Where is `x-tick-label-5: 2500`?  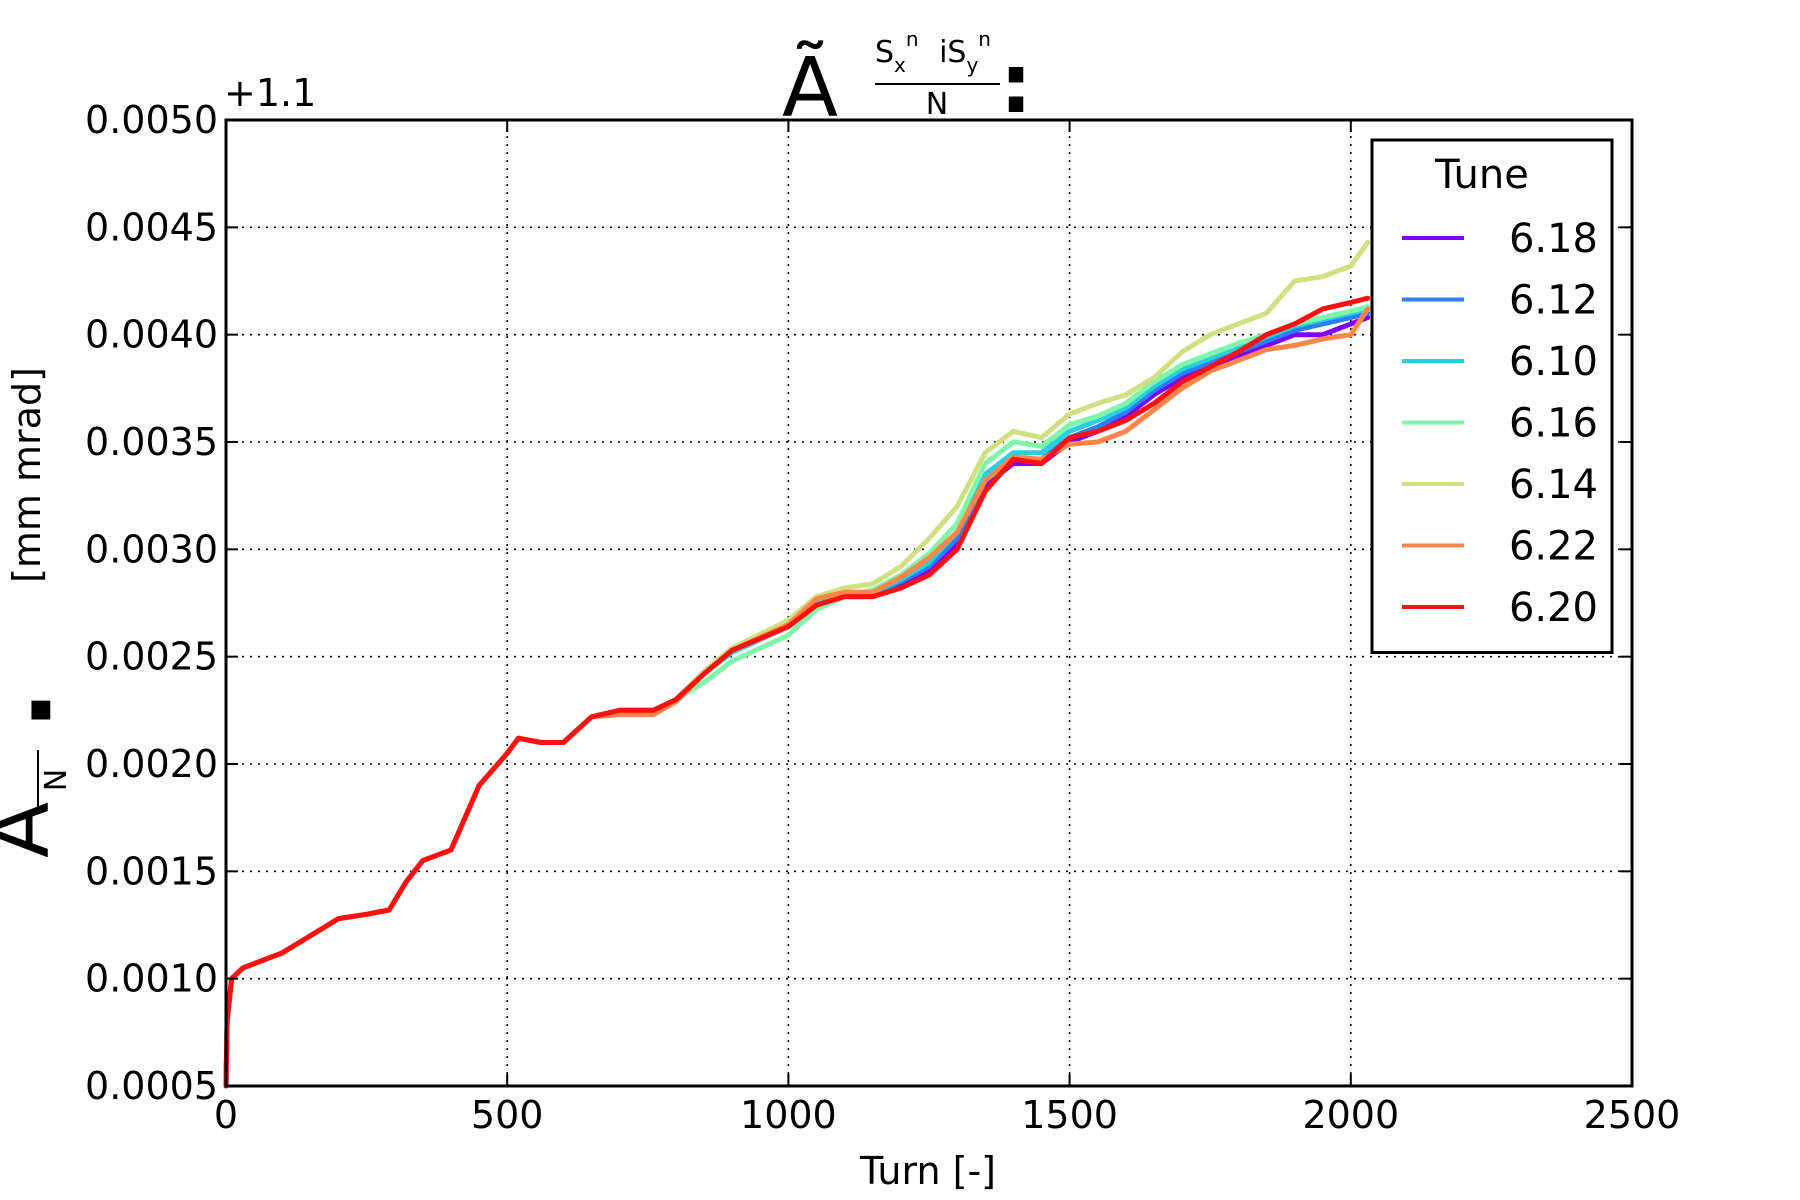
x-tick-label-5: 2500 is located at coordinates (1632, 1115).